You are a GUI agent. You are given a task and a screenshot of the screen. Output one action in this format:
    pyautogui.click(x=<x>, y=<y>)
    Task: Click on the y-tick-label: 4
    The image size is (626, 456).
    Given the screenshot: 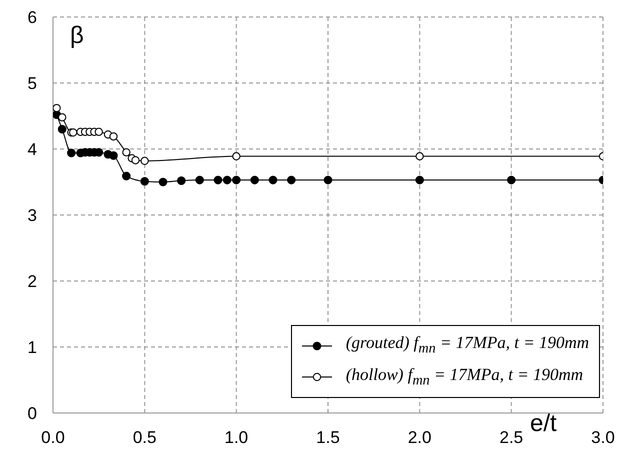 What is the action you would take?
    pyautogui.click(x=32, y=149)
    